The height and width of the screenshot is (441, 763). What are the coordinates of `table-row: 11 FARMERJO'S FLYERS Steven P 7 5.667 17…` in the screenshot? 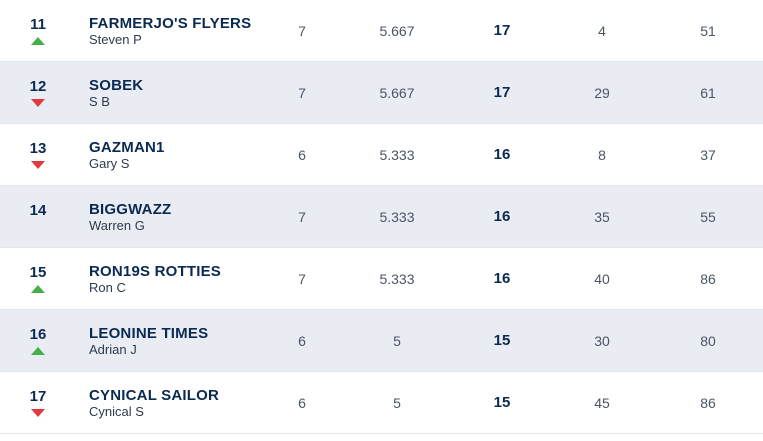 It's located at (381, 31).